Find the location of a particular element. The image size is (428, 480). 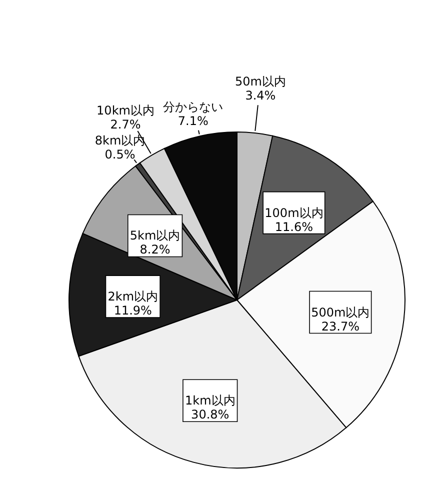

slice-label: 分からない is located at coordinates (193, 107).